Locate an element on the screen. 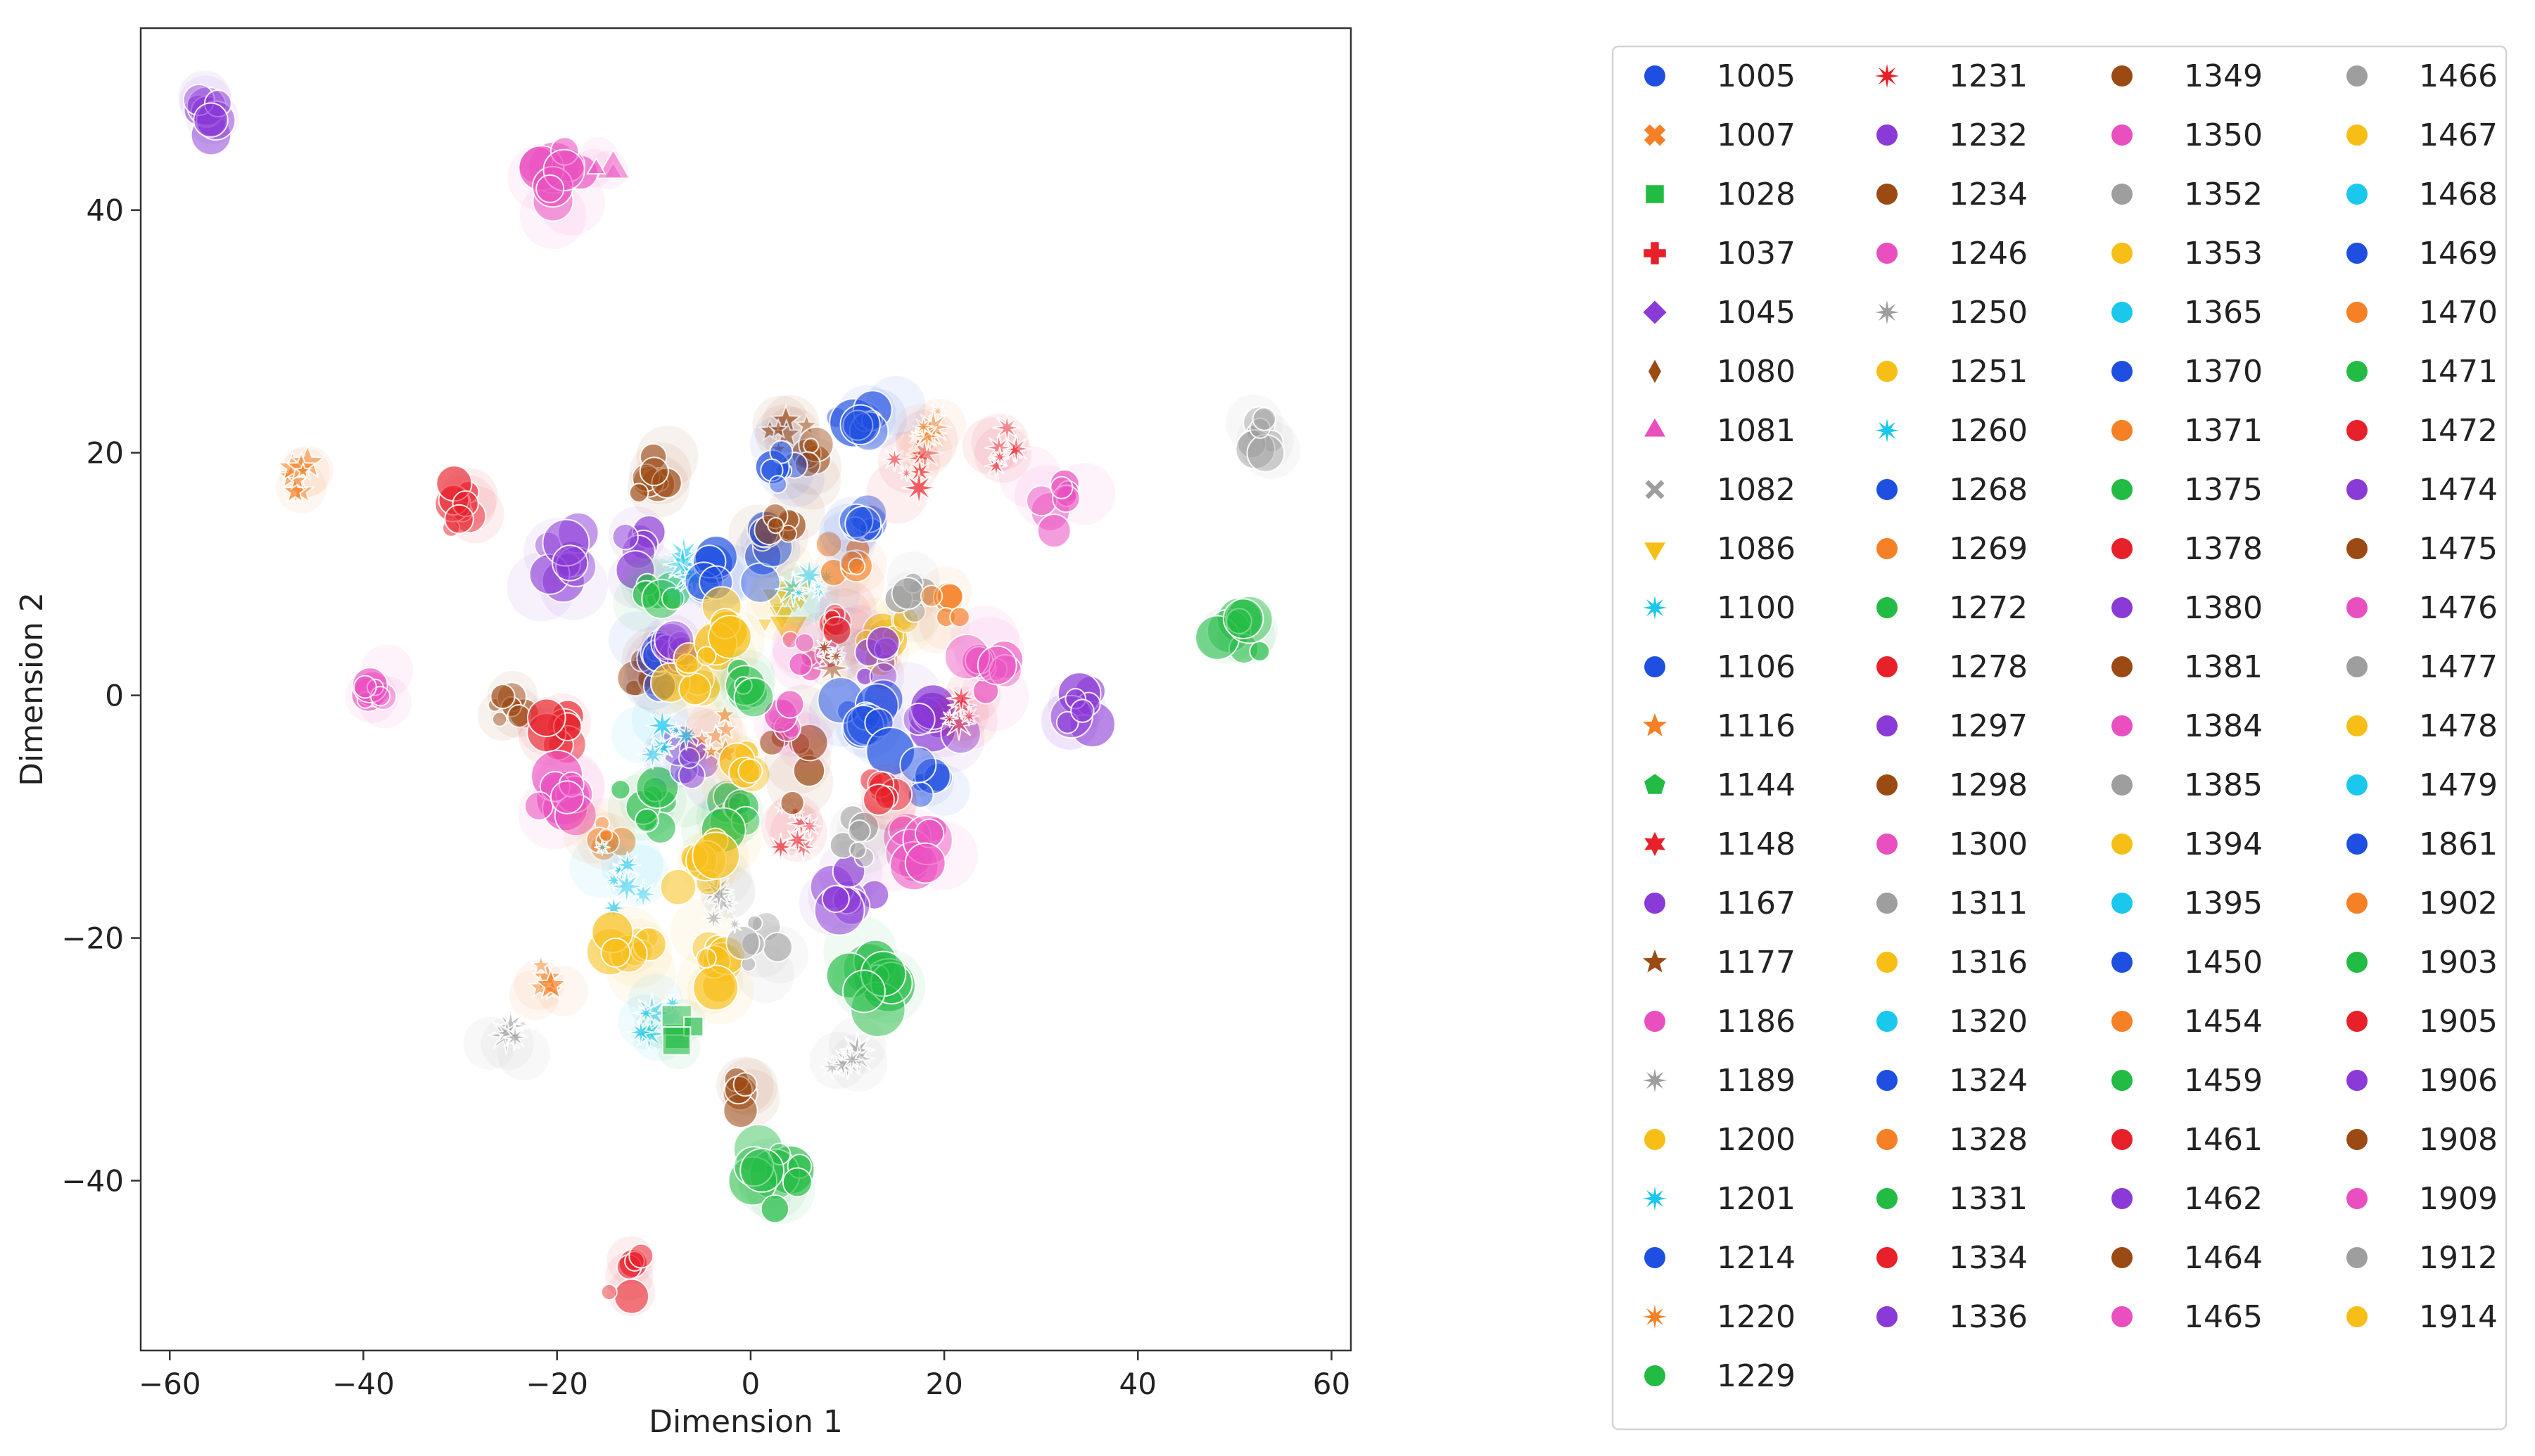  legend-entry-1232: 1232 is located at coordinates (1952, 135).